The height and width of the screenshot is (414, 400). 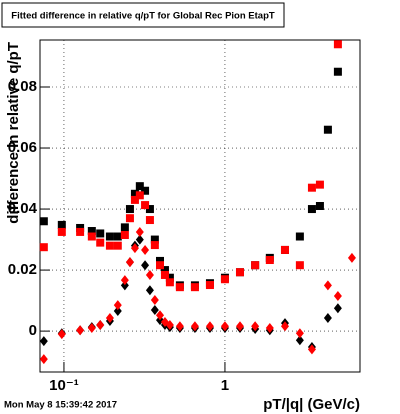 I want to click on y-tick-label: 0.06, so click(x=22, y=147).